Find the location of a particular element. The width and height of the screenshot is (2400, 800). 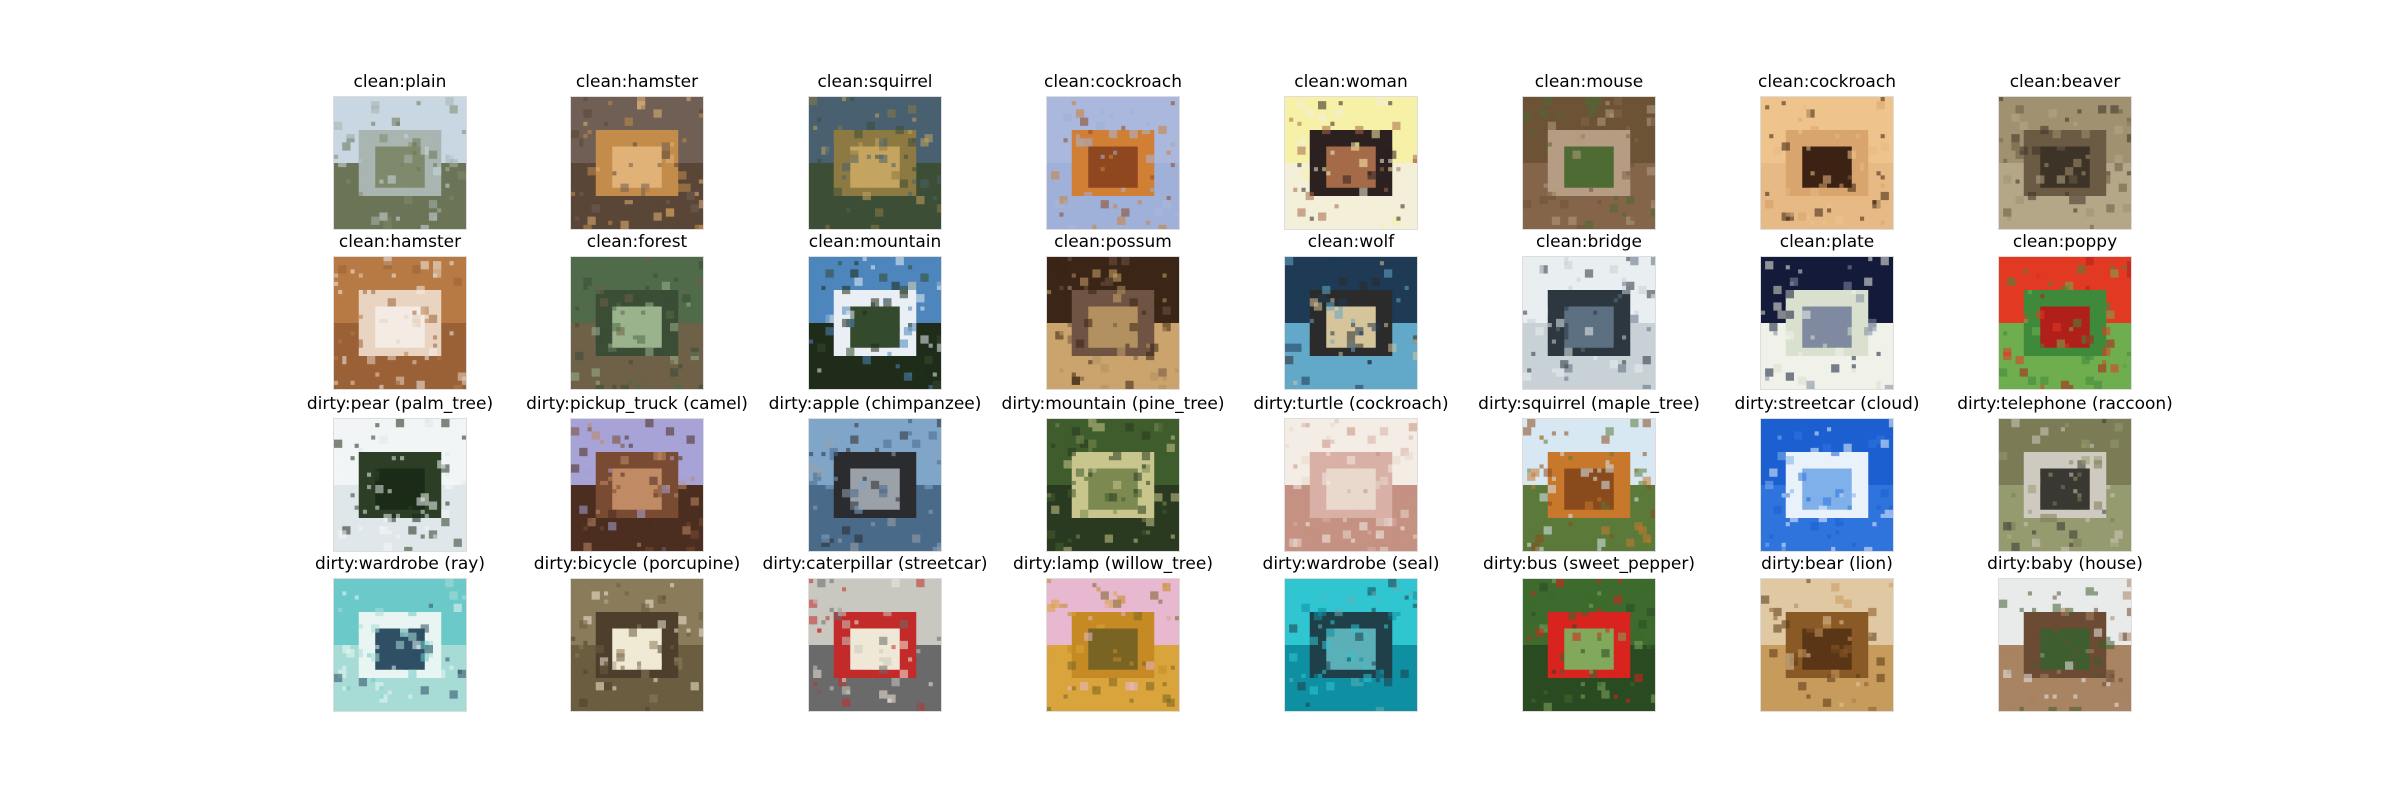

grid-cell: clean:possum is located at coordinates (1113, 312).